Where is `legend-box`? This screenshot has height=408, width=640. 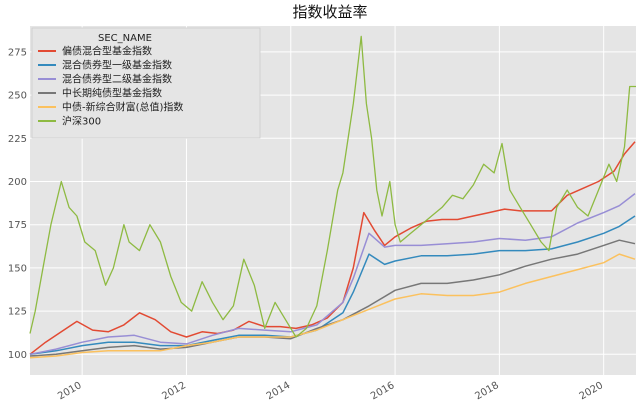 legend-box is located at coordinates (146, 83).